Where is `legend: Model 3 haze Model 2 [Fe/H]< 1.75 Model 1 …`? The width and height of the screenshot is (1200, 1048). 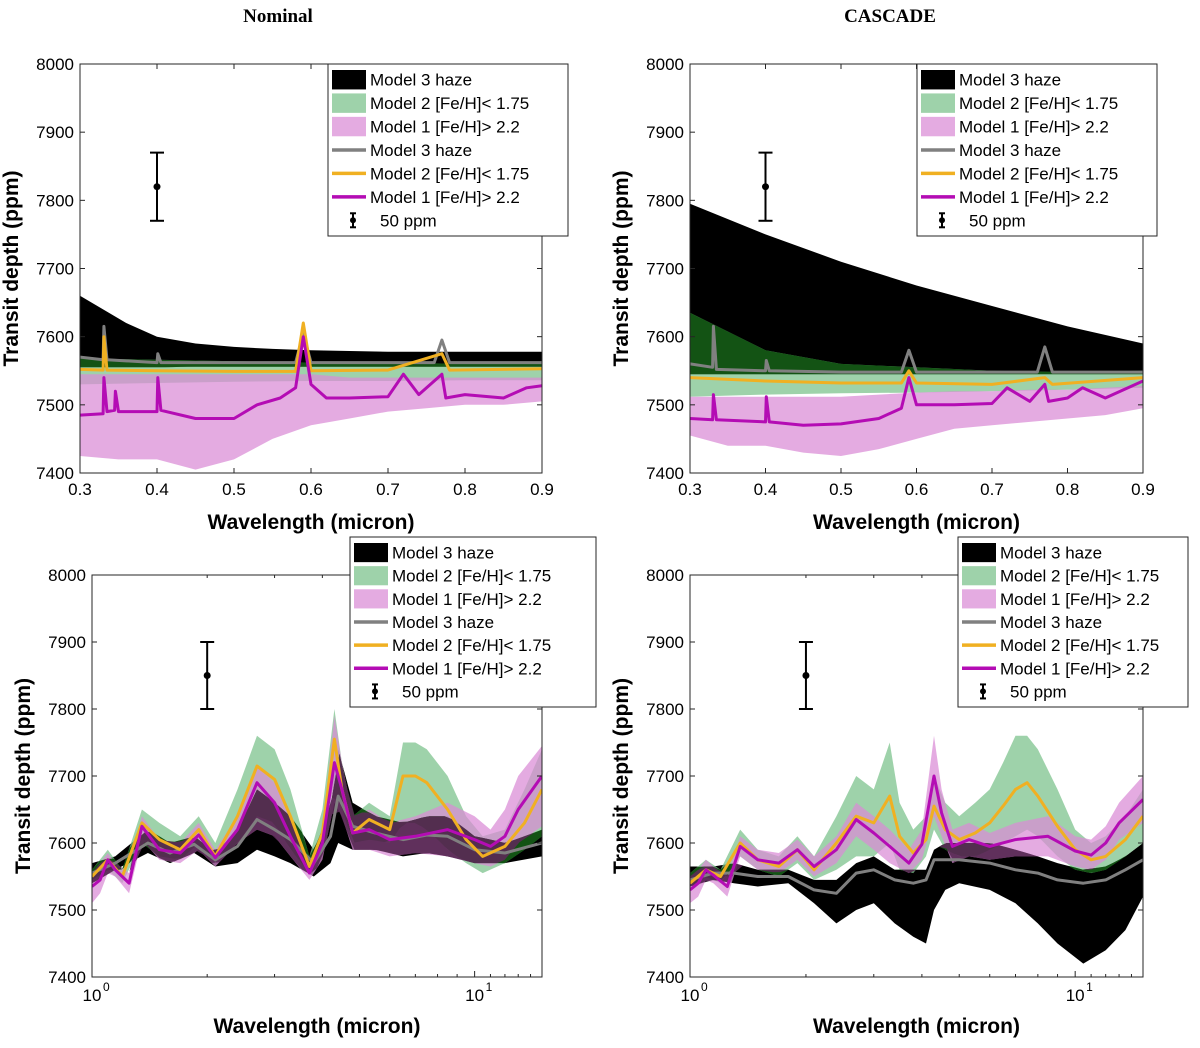 legend: Model 3 haze Model 2 [Fe/H]< 1.75 Model 1 … is located at coordinates (1037, 150).